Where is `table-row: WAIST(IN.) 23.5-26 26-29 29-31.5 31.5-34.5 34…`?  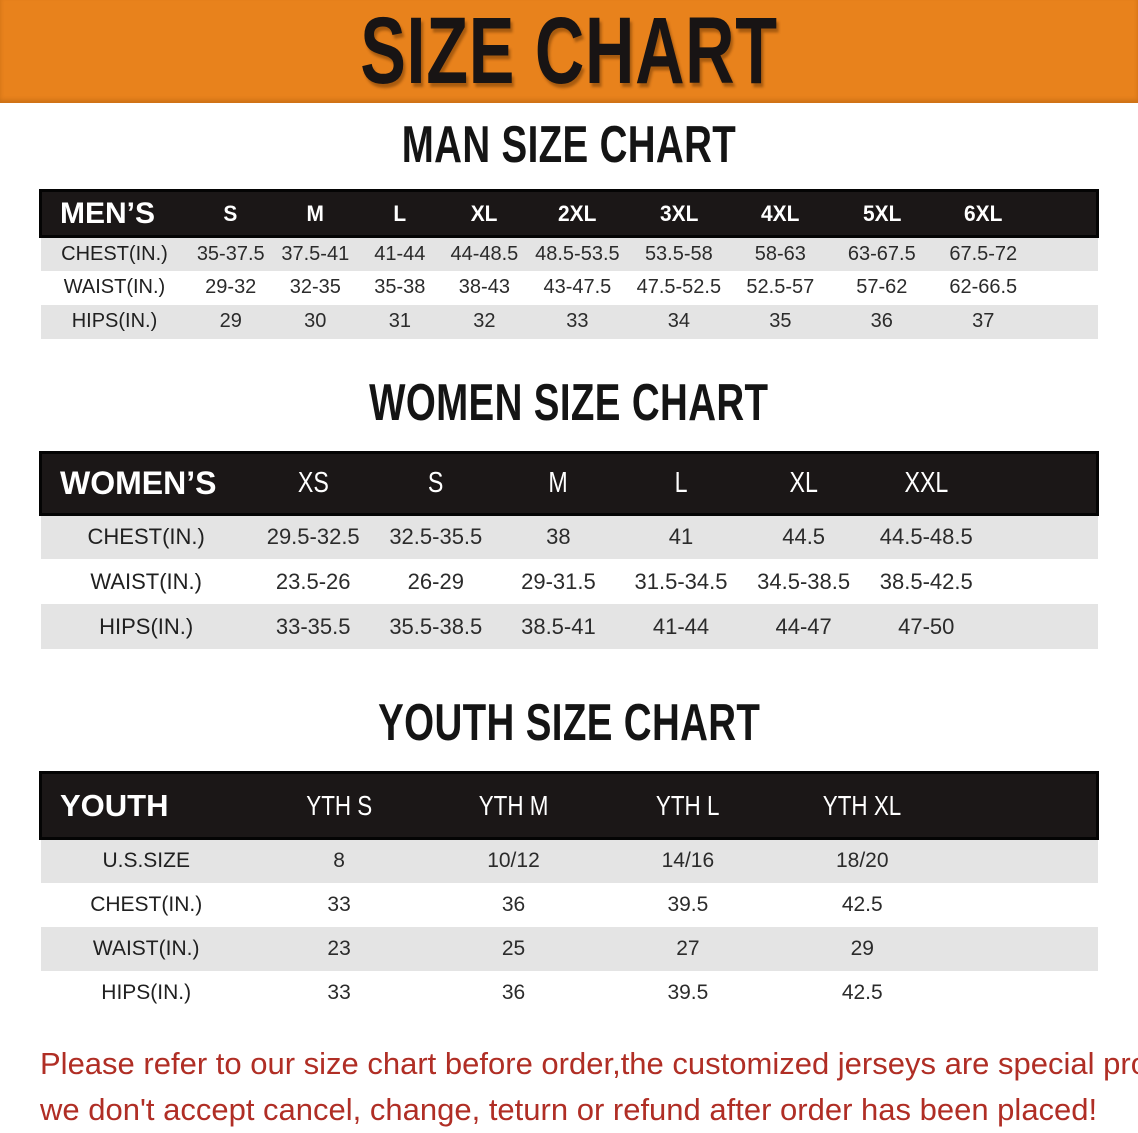
table-row: WAIST(IN.) 23.5-26 26-29 29-31.5 31.5-34.5 34… is located at coordinates (569, 581).